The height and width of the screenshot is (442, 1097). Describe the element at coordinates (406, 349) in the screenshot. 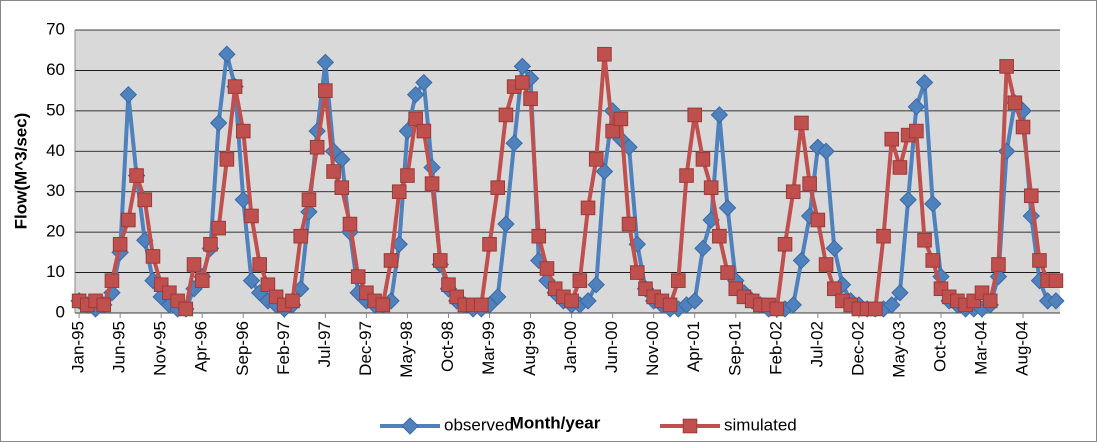

I see `x-tick-label: May-98` at that location.